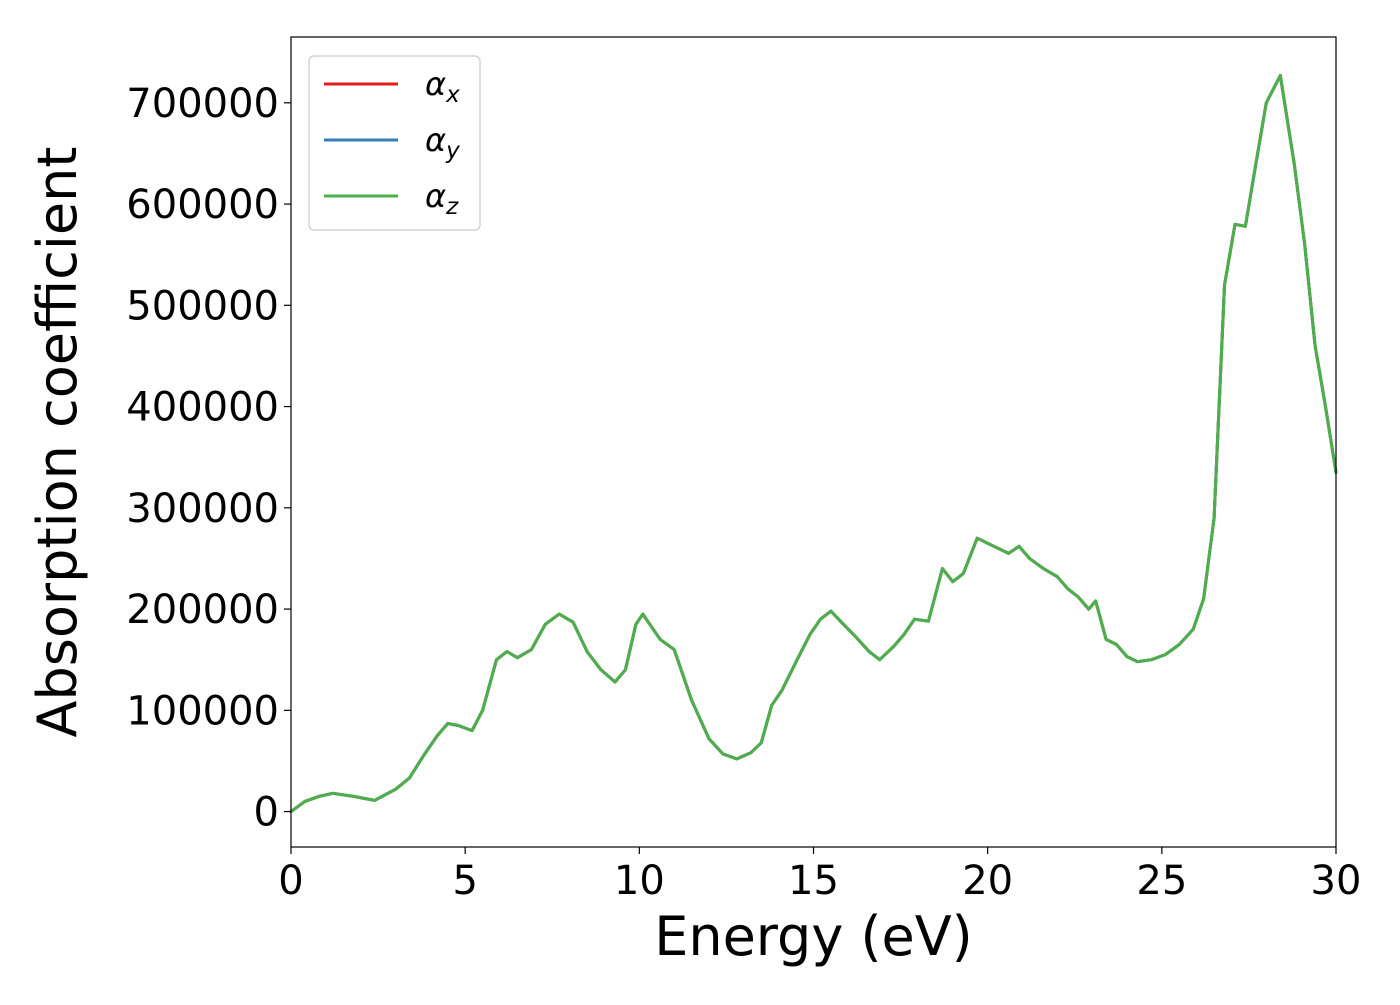 The height and width of the screenshot is (1005, 1400). I want to click on x-tick-label: 0, so click(290, 881).